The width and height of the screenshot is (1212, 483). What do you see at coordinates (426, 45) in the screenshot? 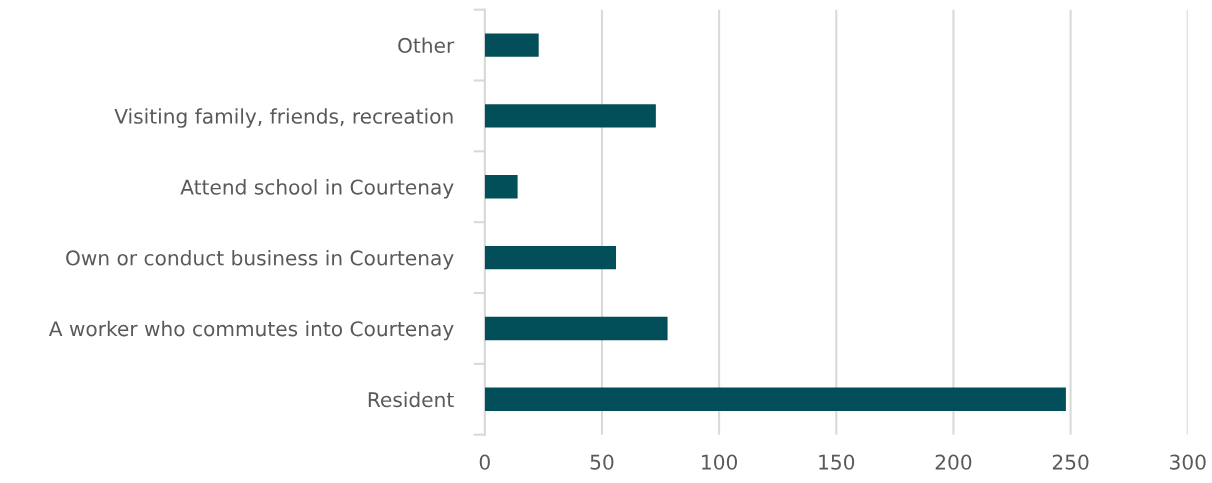
I see `y-tick-label: Other` at bounding box center [426, 45].